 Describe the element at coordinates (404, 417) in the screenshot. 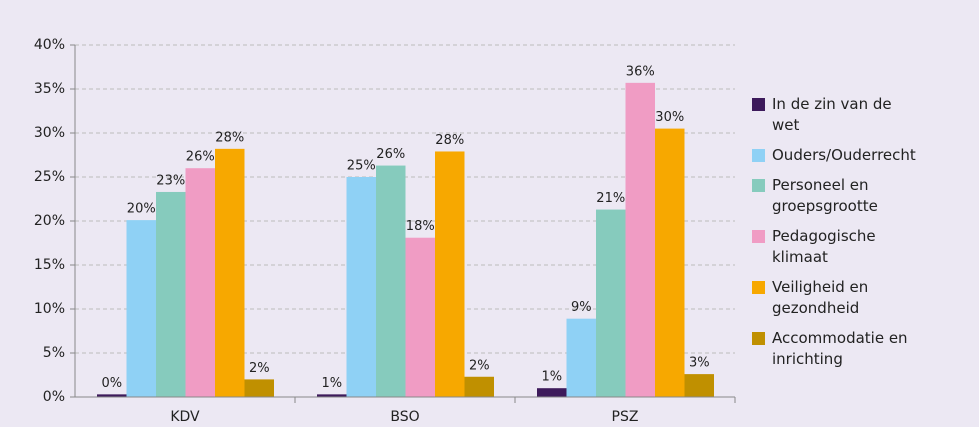

I see `x-tick-label: BSO` at that location.